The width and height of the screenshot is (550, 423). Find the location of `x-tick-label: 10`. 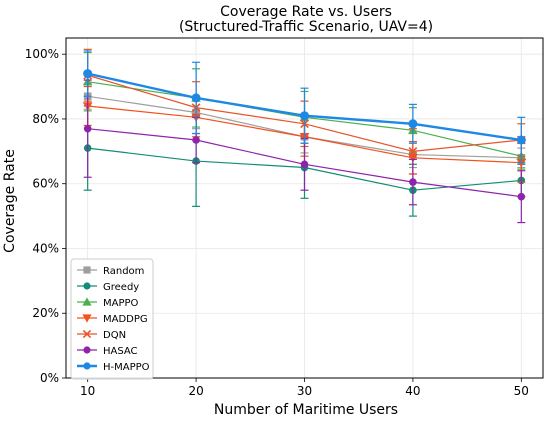

x-tick-label: 10 is located at coordinates (87, 391).